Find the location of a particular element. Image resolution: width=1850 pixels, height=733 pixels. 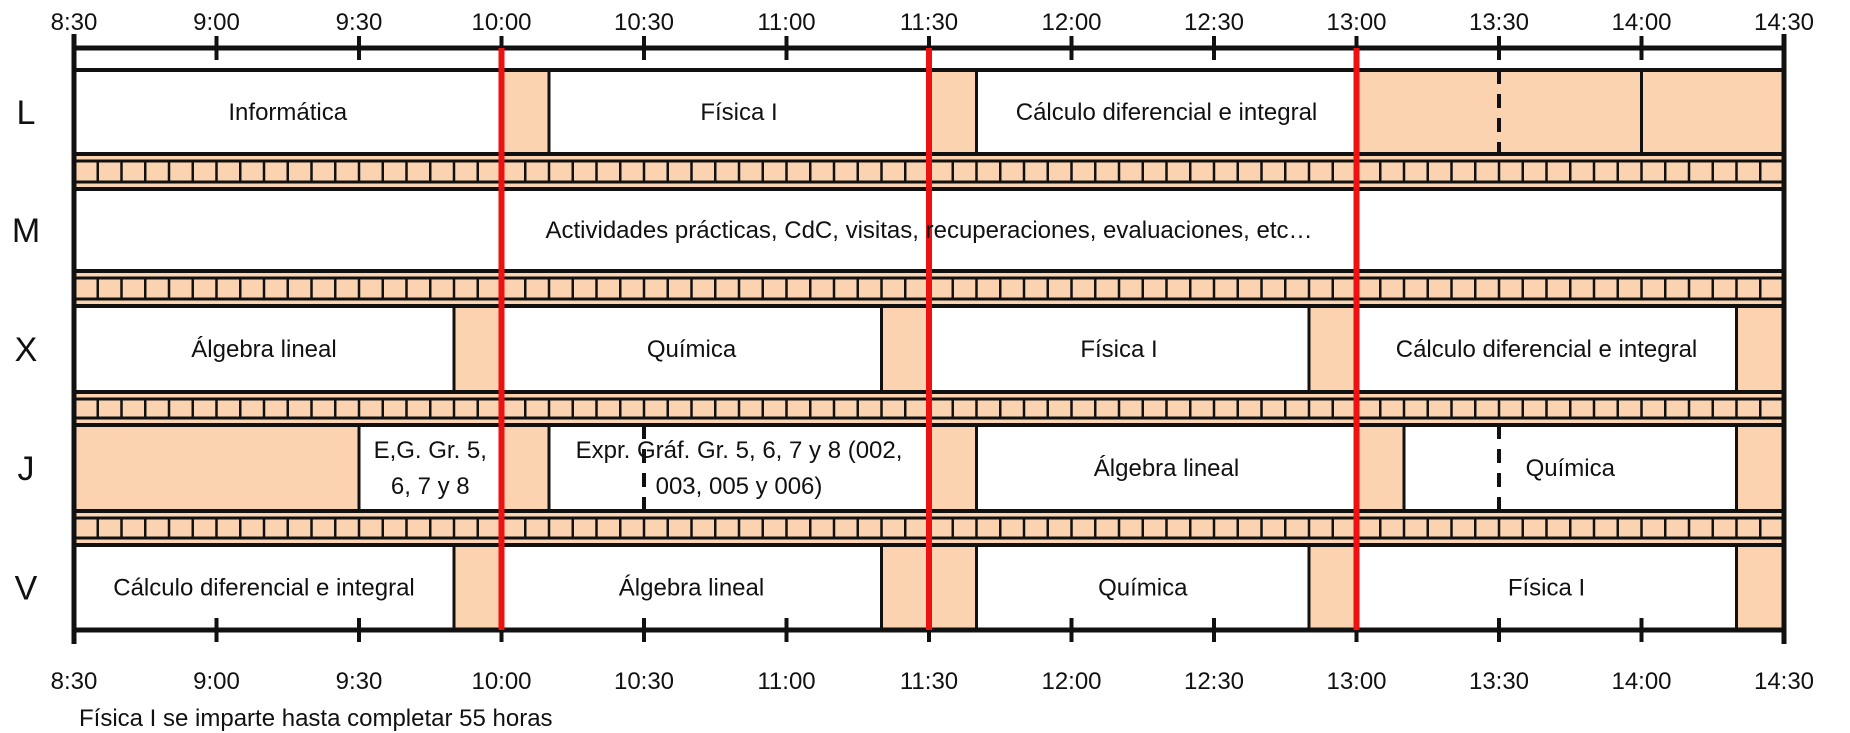

axis-tick-label-top: 12:00 is located at coordinates (1071, 22).